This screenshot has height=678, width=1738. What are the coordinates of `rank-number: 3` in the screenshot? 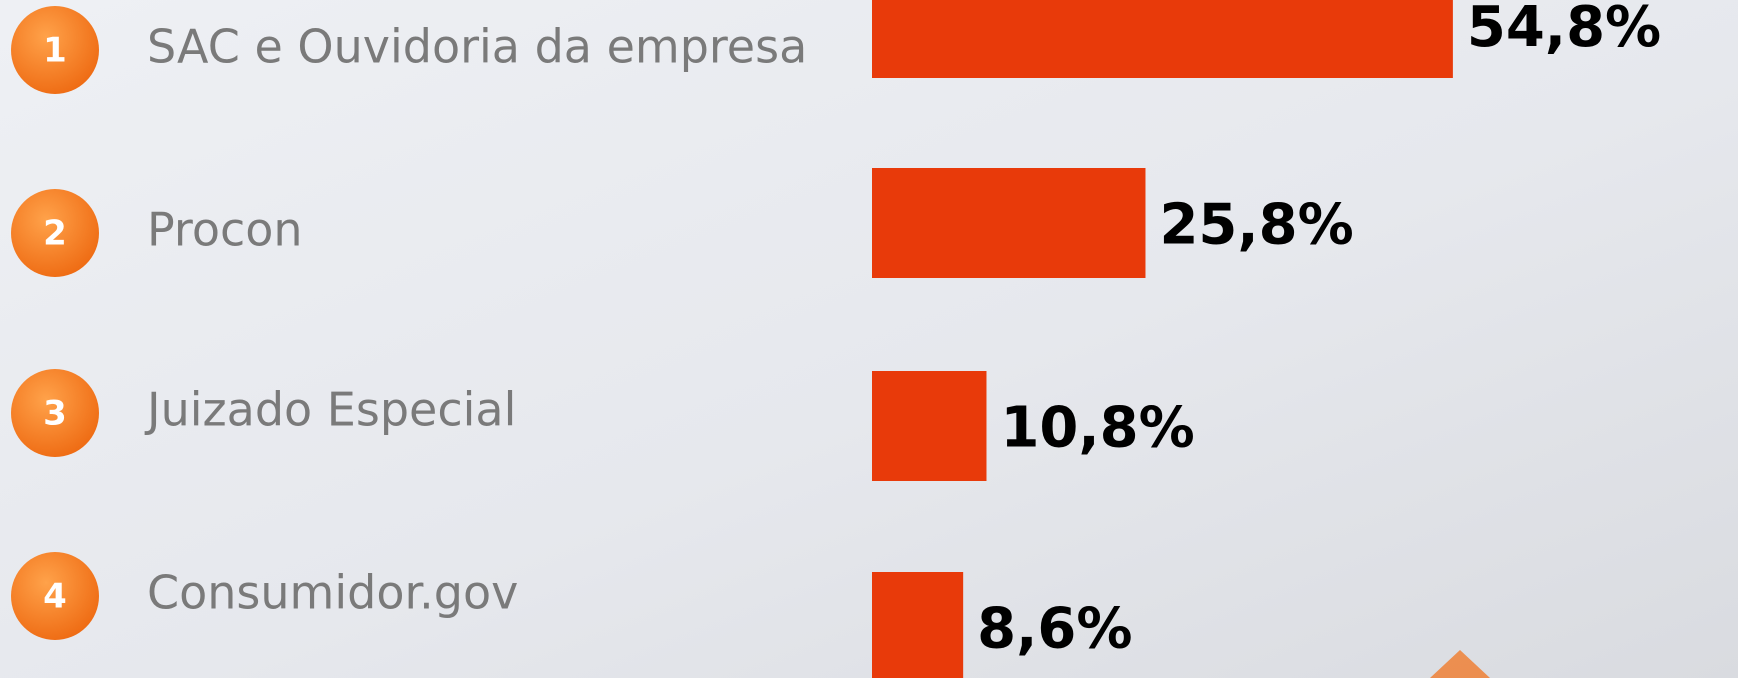 It's located at (55, 414).